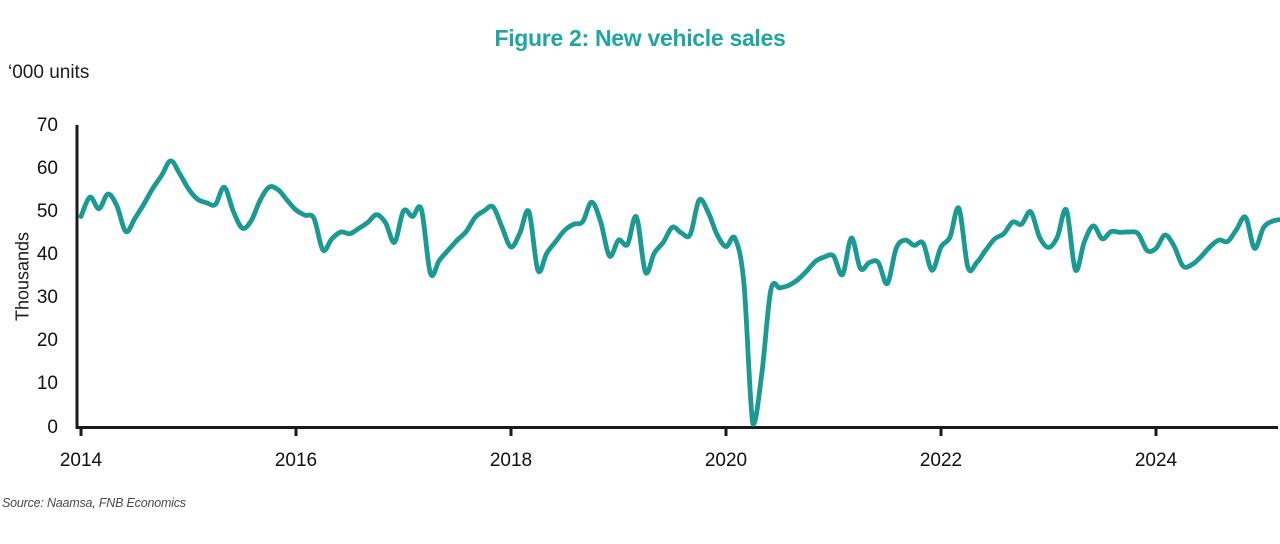 The image size is (1280, 544). What do you see at coordinates (640, 38) in the screenshot?
I see `chart-title: Figure 2: New vehicle sales` at bounding box center [640, 38].